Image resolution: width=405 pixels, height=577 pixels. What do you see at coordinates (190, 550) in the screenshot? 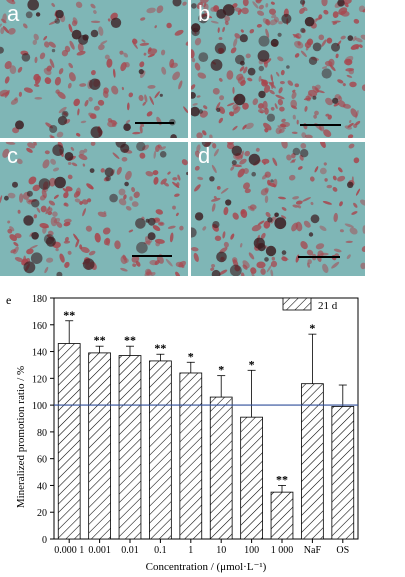
I see `x-tick-label: 1` at bounding box center [190, 550].